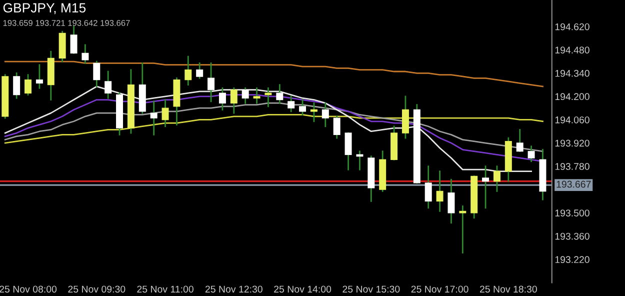  I want to click on text: 193.659 193.721 193.642 193.667, so click(66, 23).